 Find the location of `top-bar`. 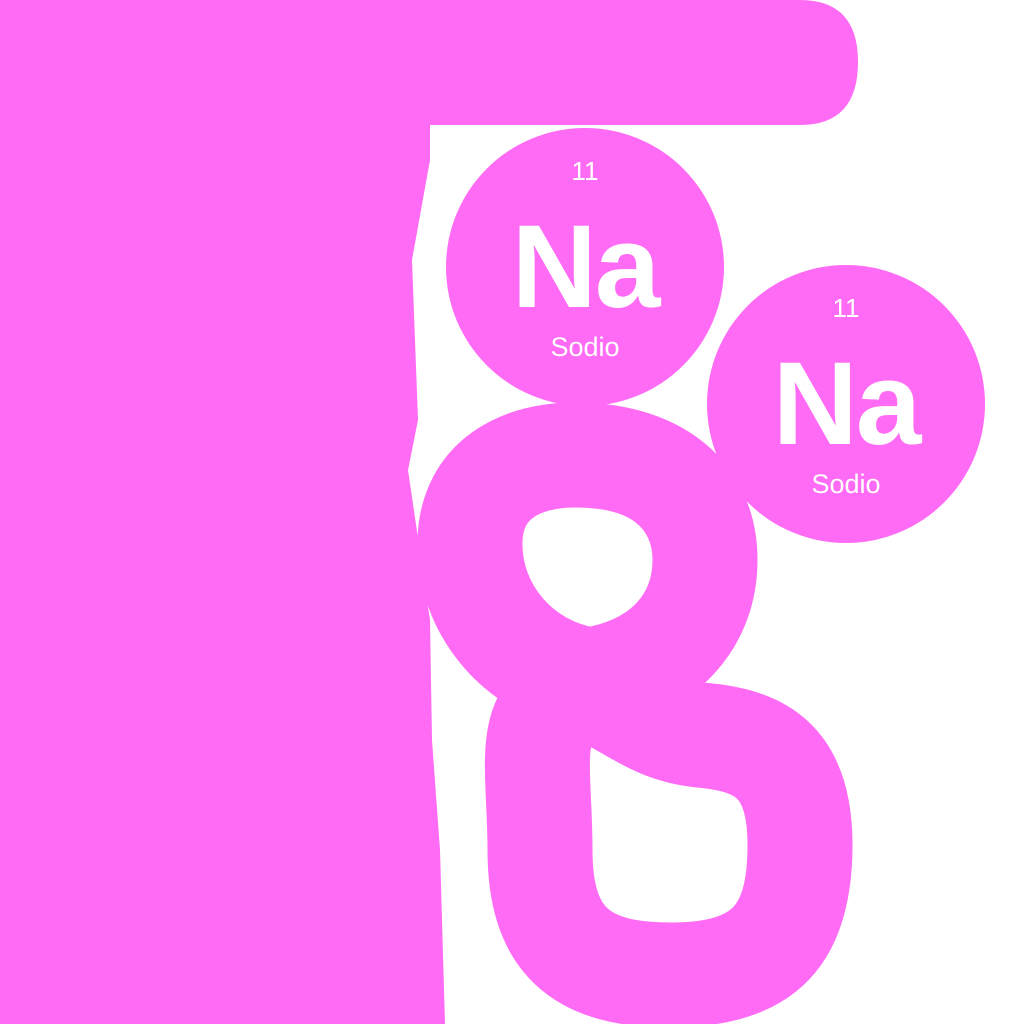

top-bar is located at coordinates (429, 62).